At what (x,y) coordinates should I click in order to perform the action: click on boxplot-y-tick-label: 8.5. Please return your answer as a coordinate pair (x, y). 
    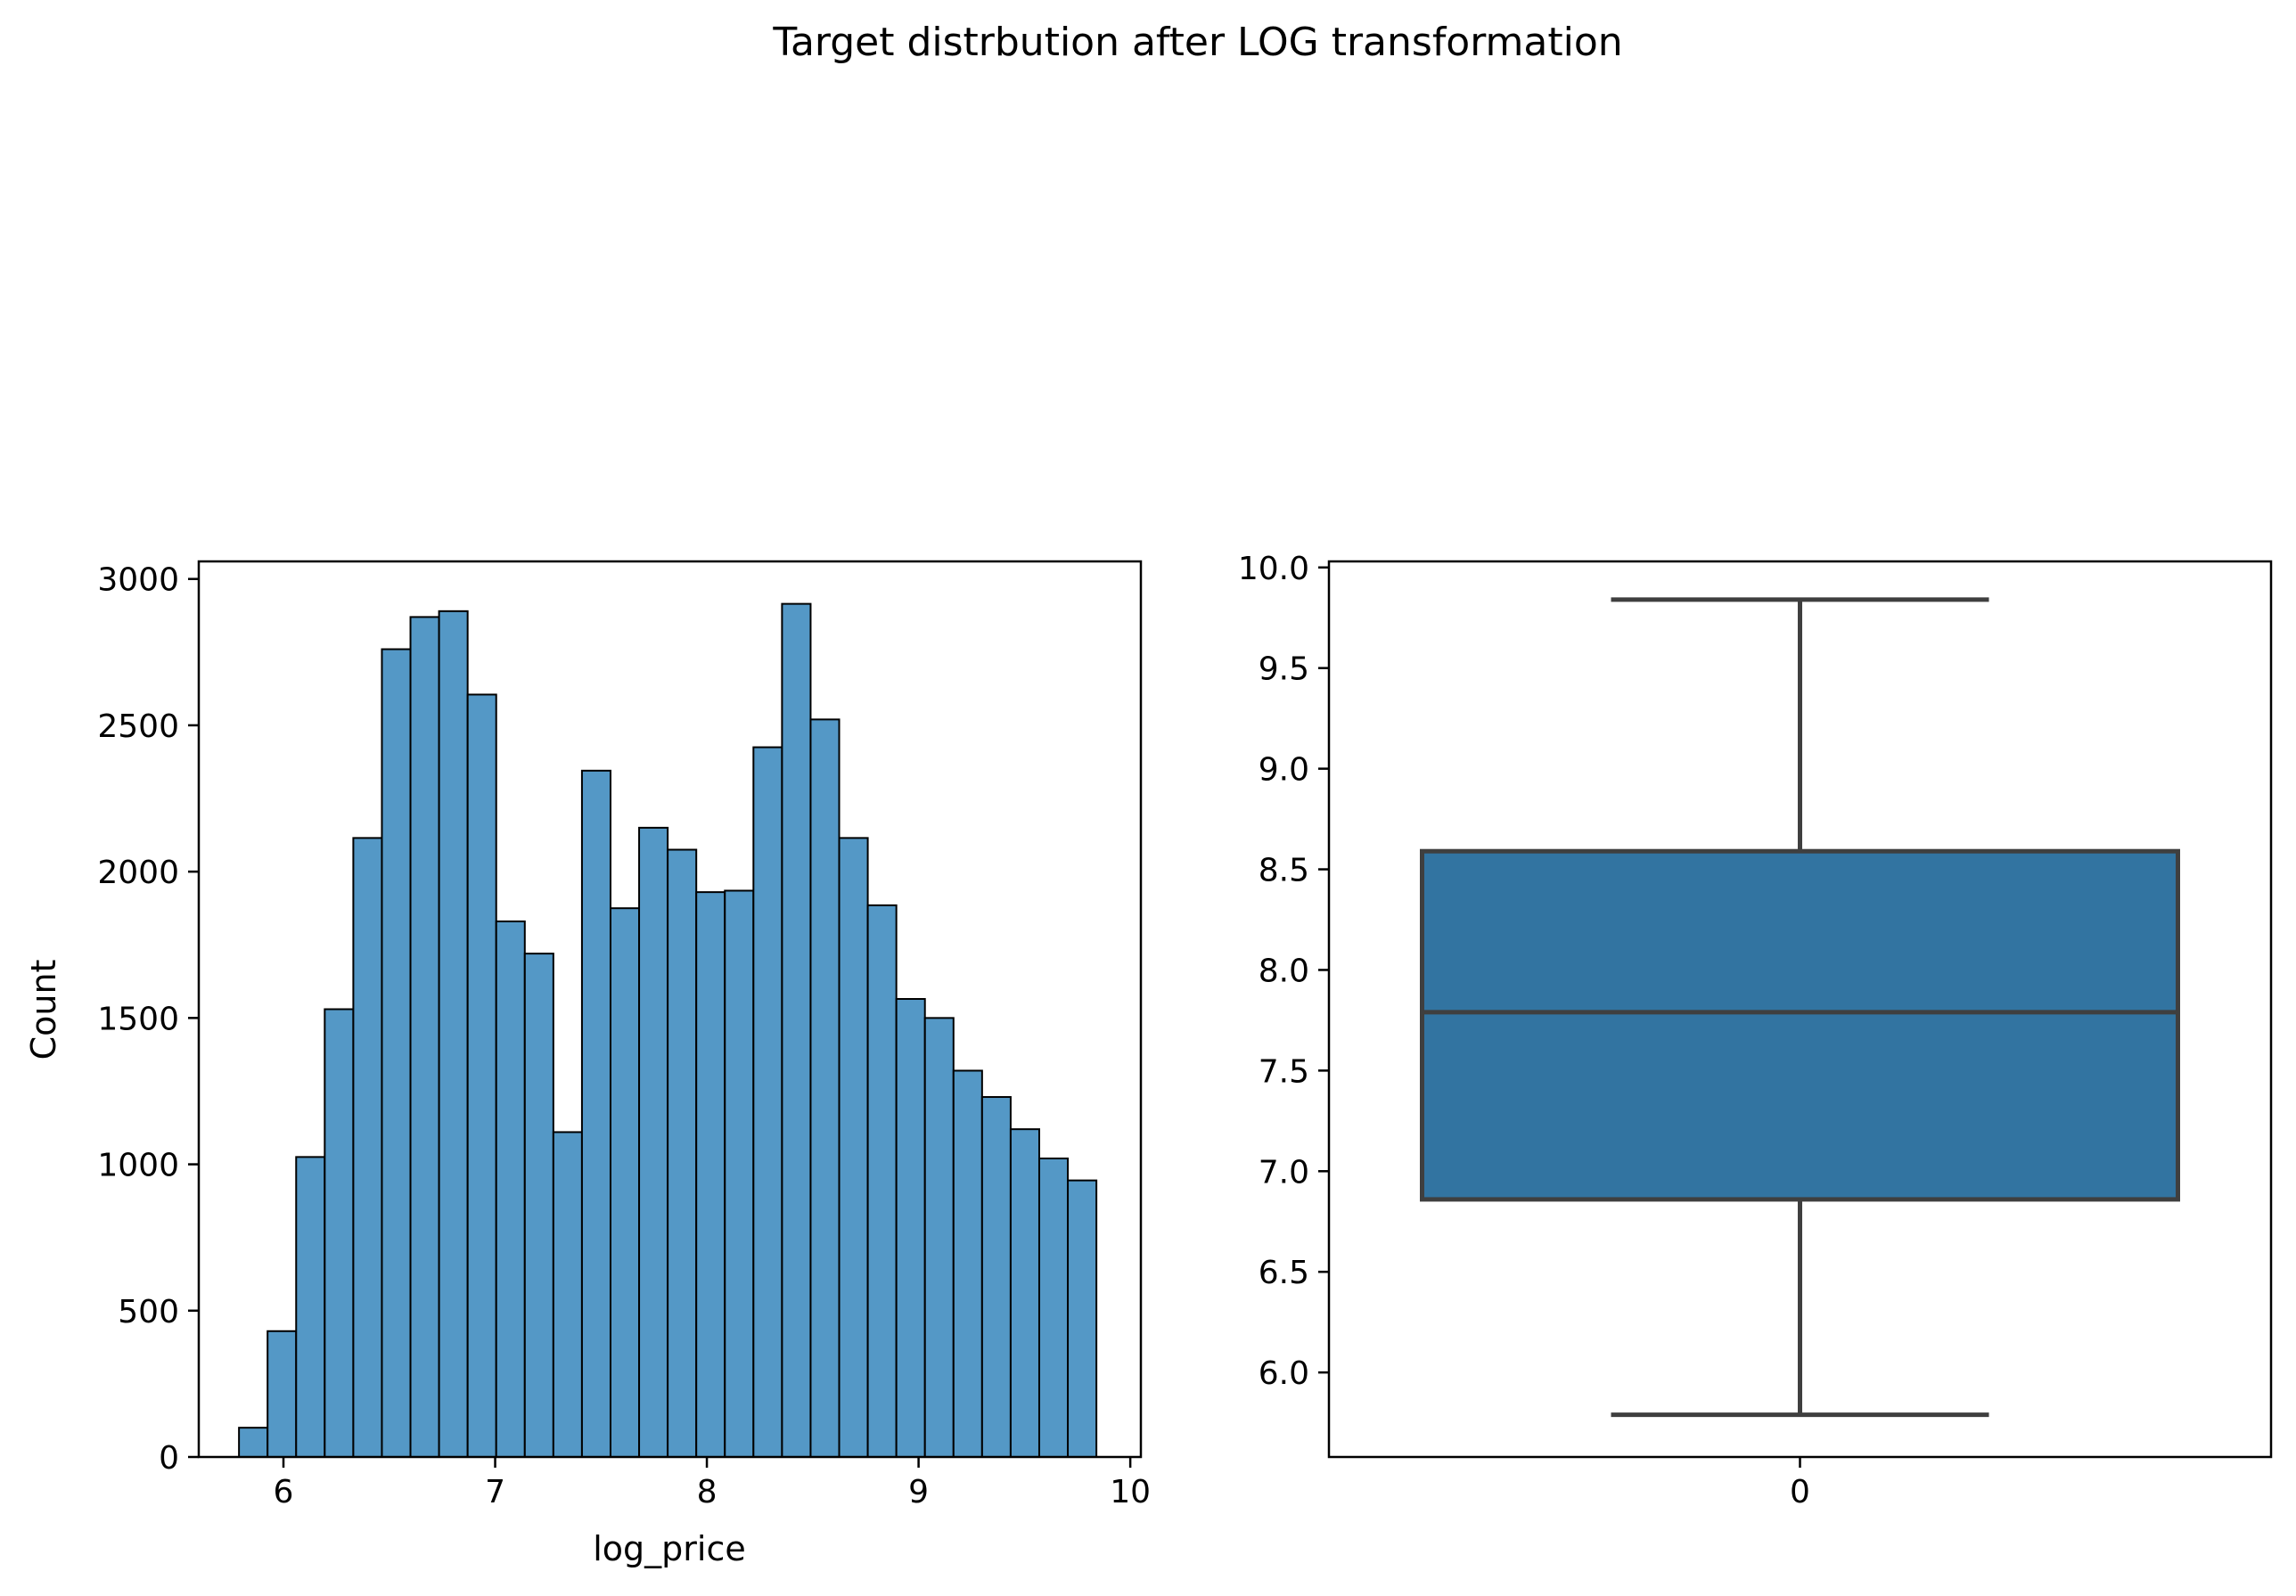
    Looking at the image, I should click on (1284, 871).